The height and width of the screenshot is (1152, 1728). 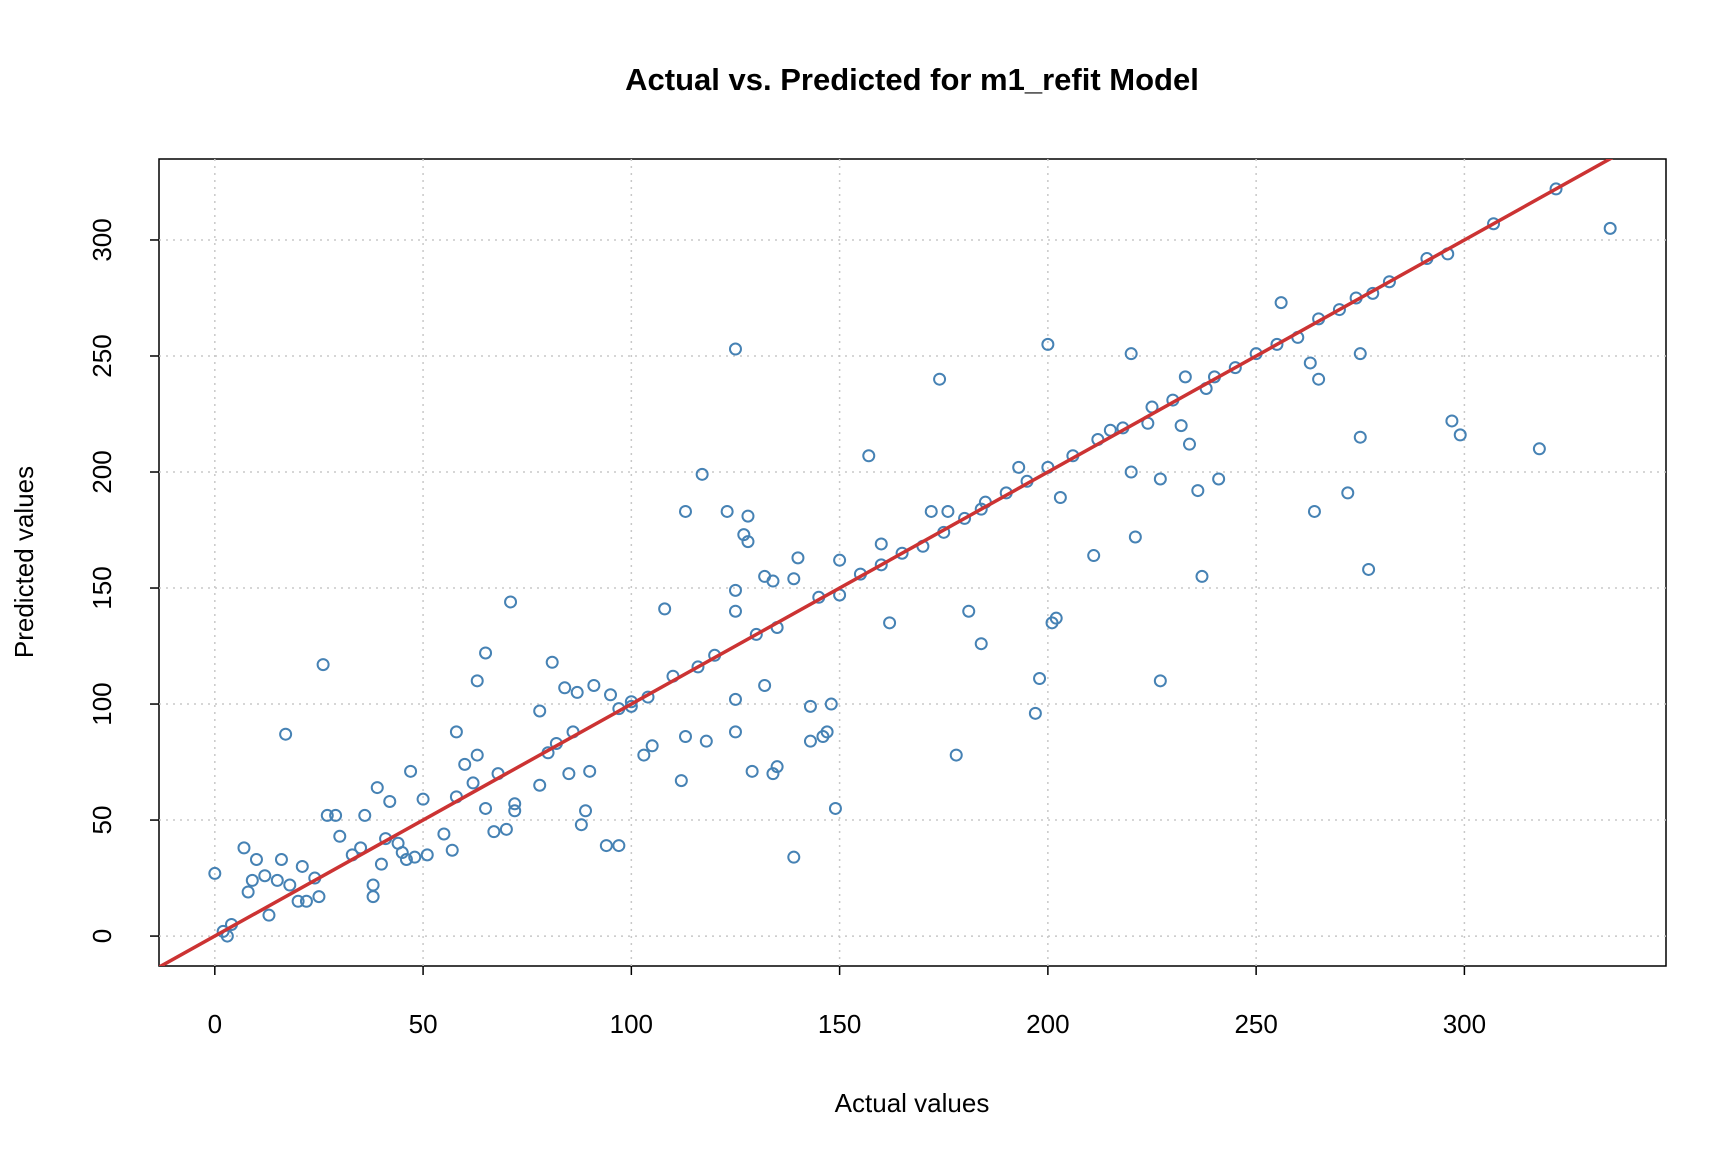 What do you see at coordinates (102, 936) in the screenshot?
I see `y-tick-label: 0` at bounding box center [102, 936].